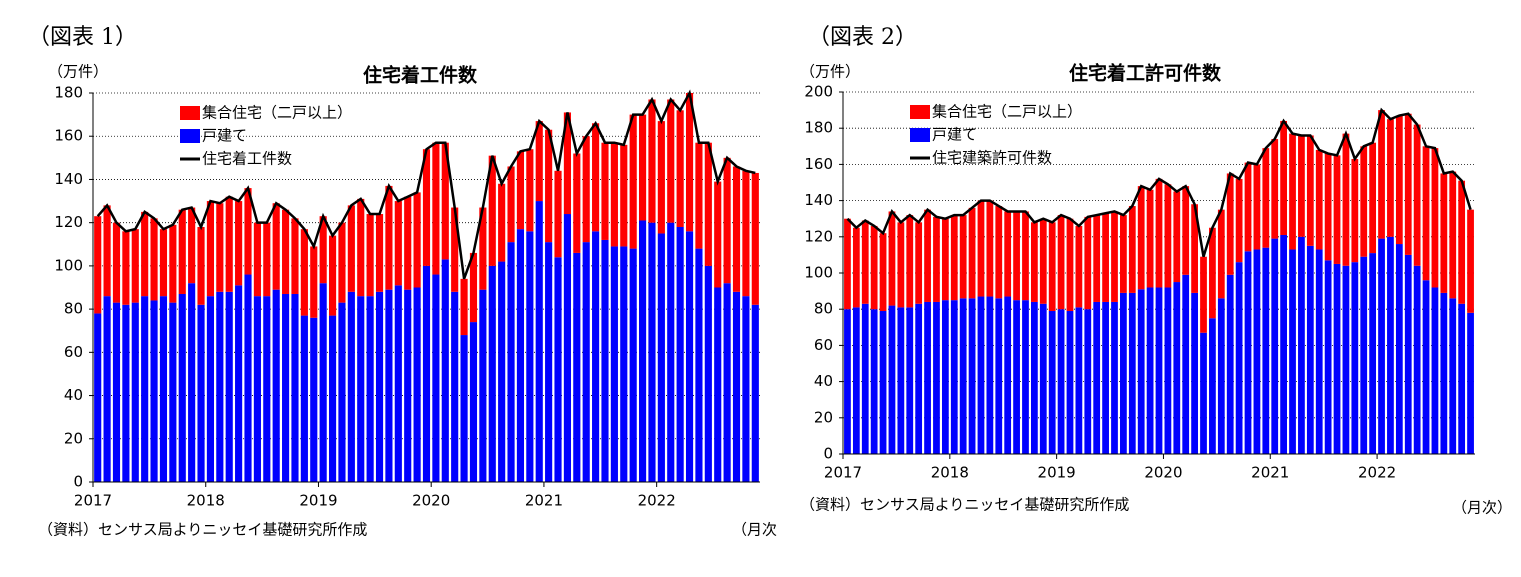  What do you see at coordinates (950, 473) in the screenshot?
I see `x-tick-label: 2018` at bounding box center [950, 473].